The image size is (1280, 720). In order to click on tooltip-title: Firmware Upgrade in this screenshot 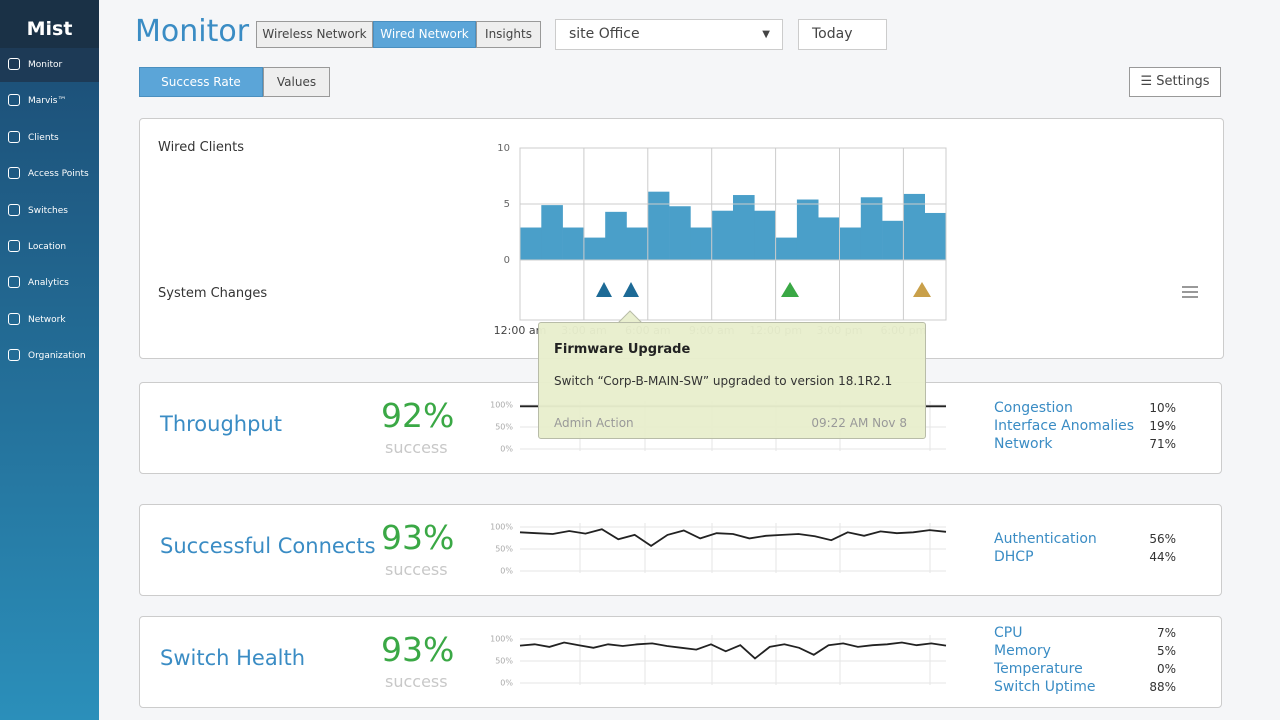, I will do `click(622, 349)`.